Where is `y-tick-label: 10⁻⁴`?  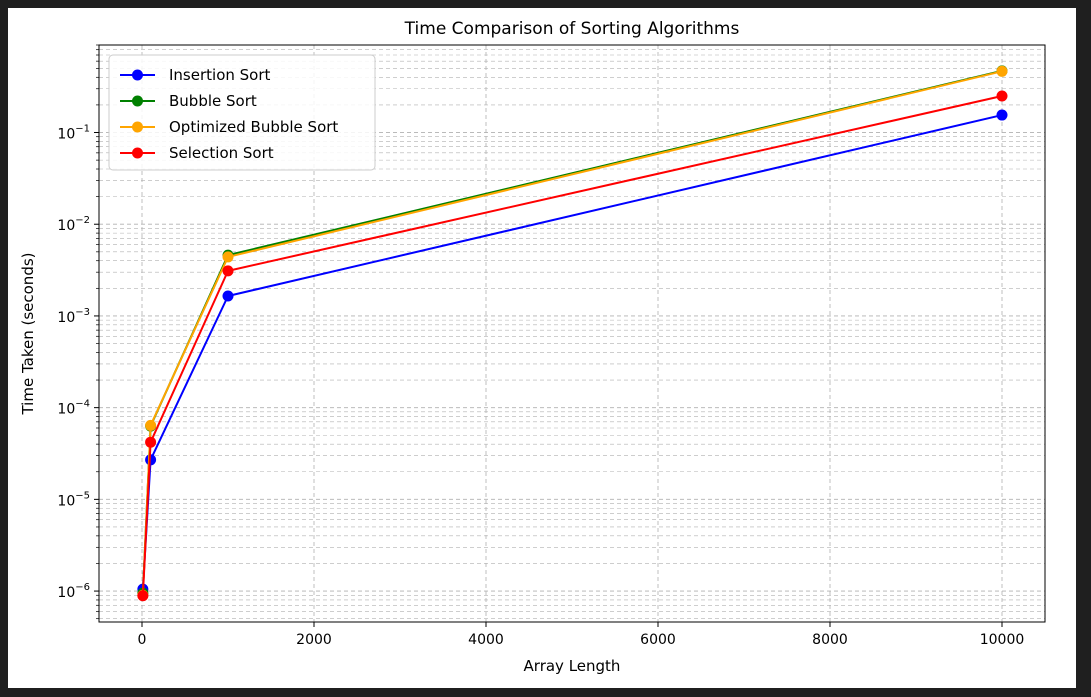 y-tick-label: 10⁻⁴ is located at coordinates (73, 408).